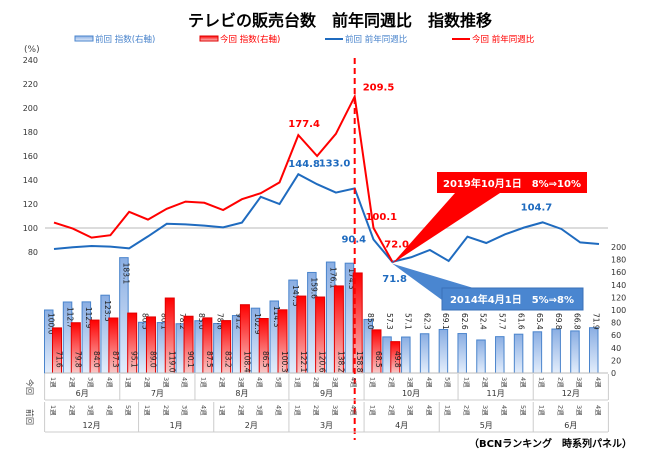 The image size is (650, 466). I want to click on month-label: 7月, so click(157, 393).